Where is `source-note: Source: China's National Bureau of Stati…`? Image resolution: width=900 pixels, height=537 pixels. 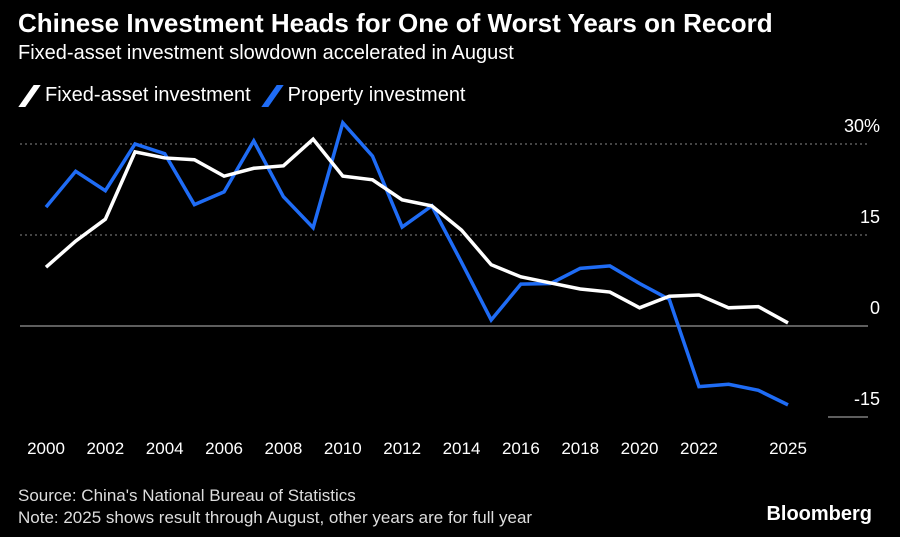
source-note: Source: China's National Bureau of Stati… is located at coordinates (275, 507).